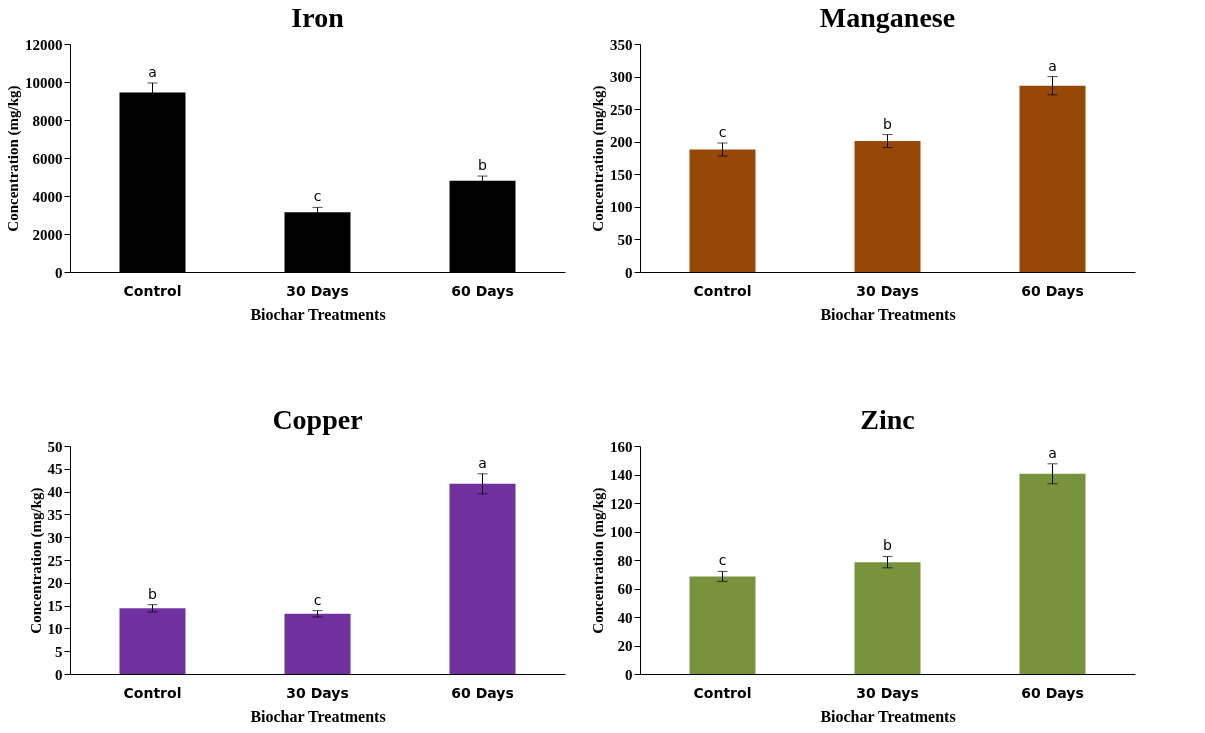 The width and height of the screenshot is (1205, 733). I want to click on y-tick-label: 15, so click(55, 606).